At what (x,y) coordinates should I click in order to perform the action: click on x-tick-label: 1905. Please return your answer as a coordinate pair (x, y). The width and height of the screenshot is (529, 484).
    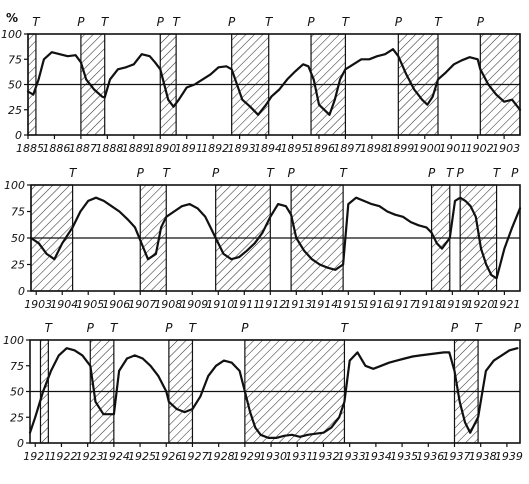
    Looking at the image, I should click on (90, 304).